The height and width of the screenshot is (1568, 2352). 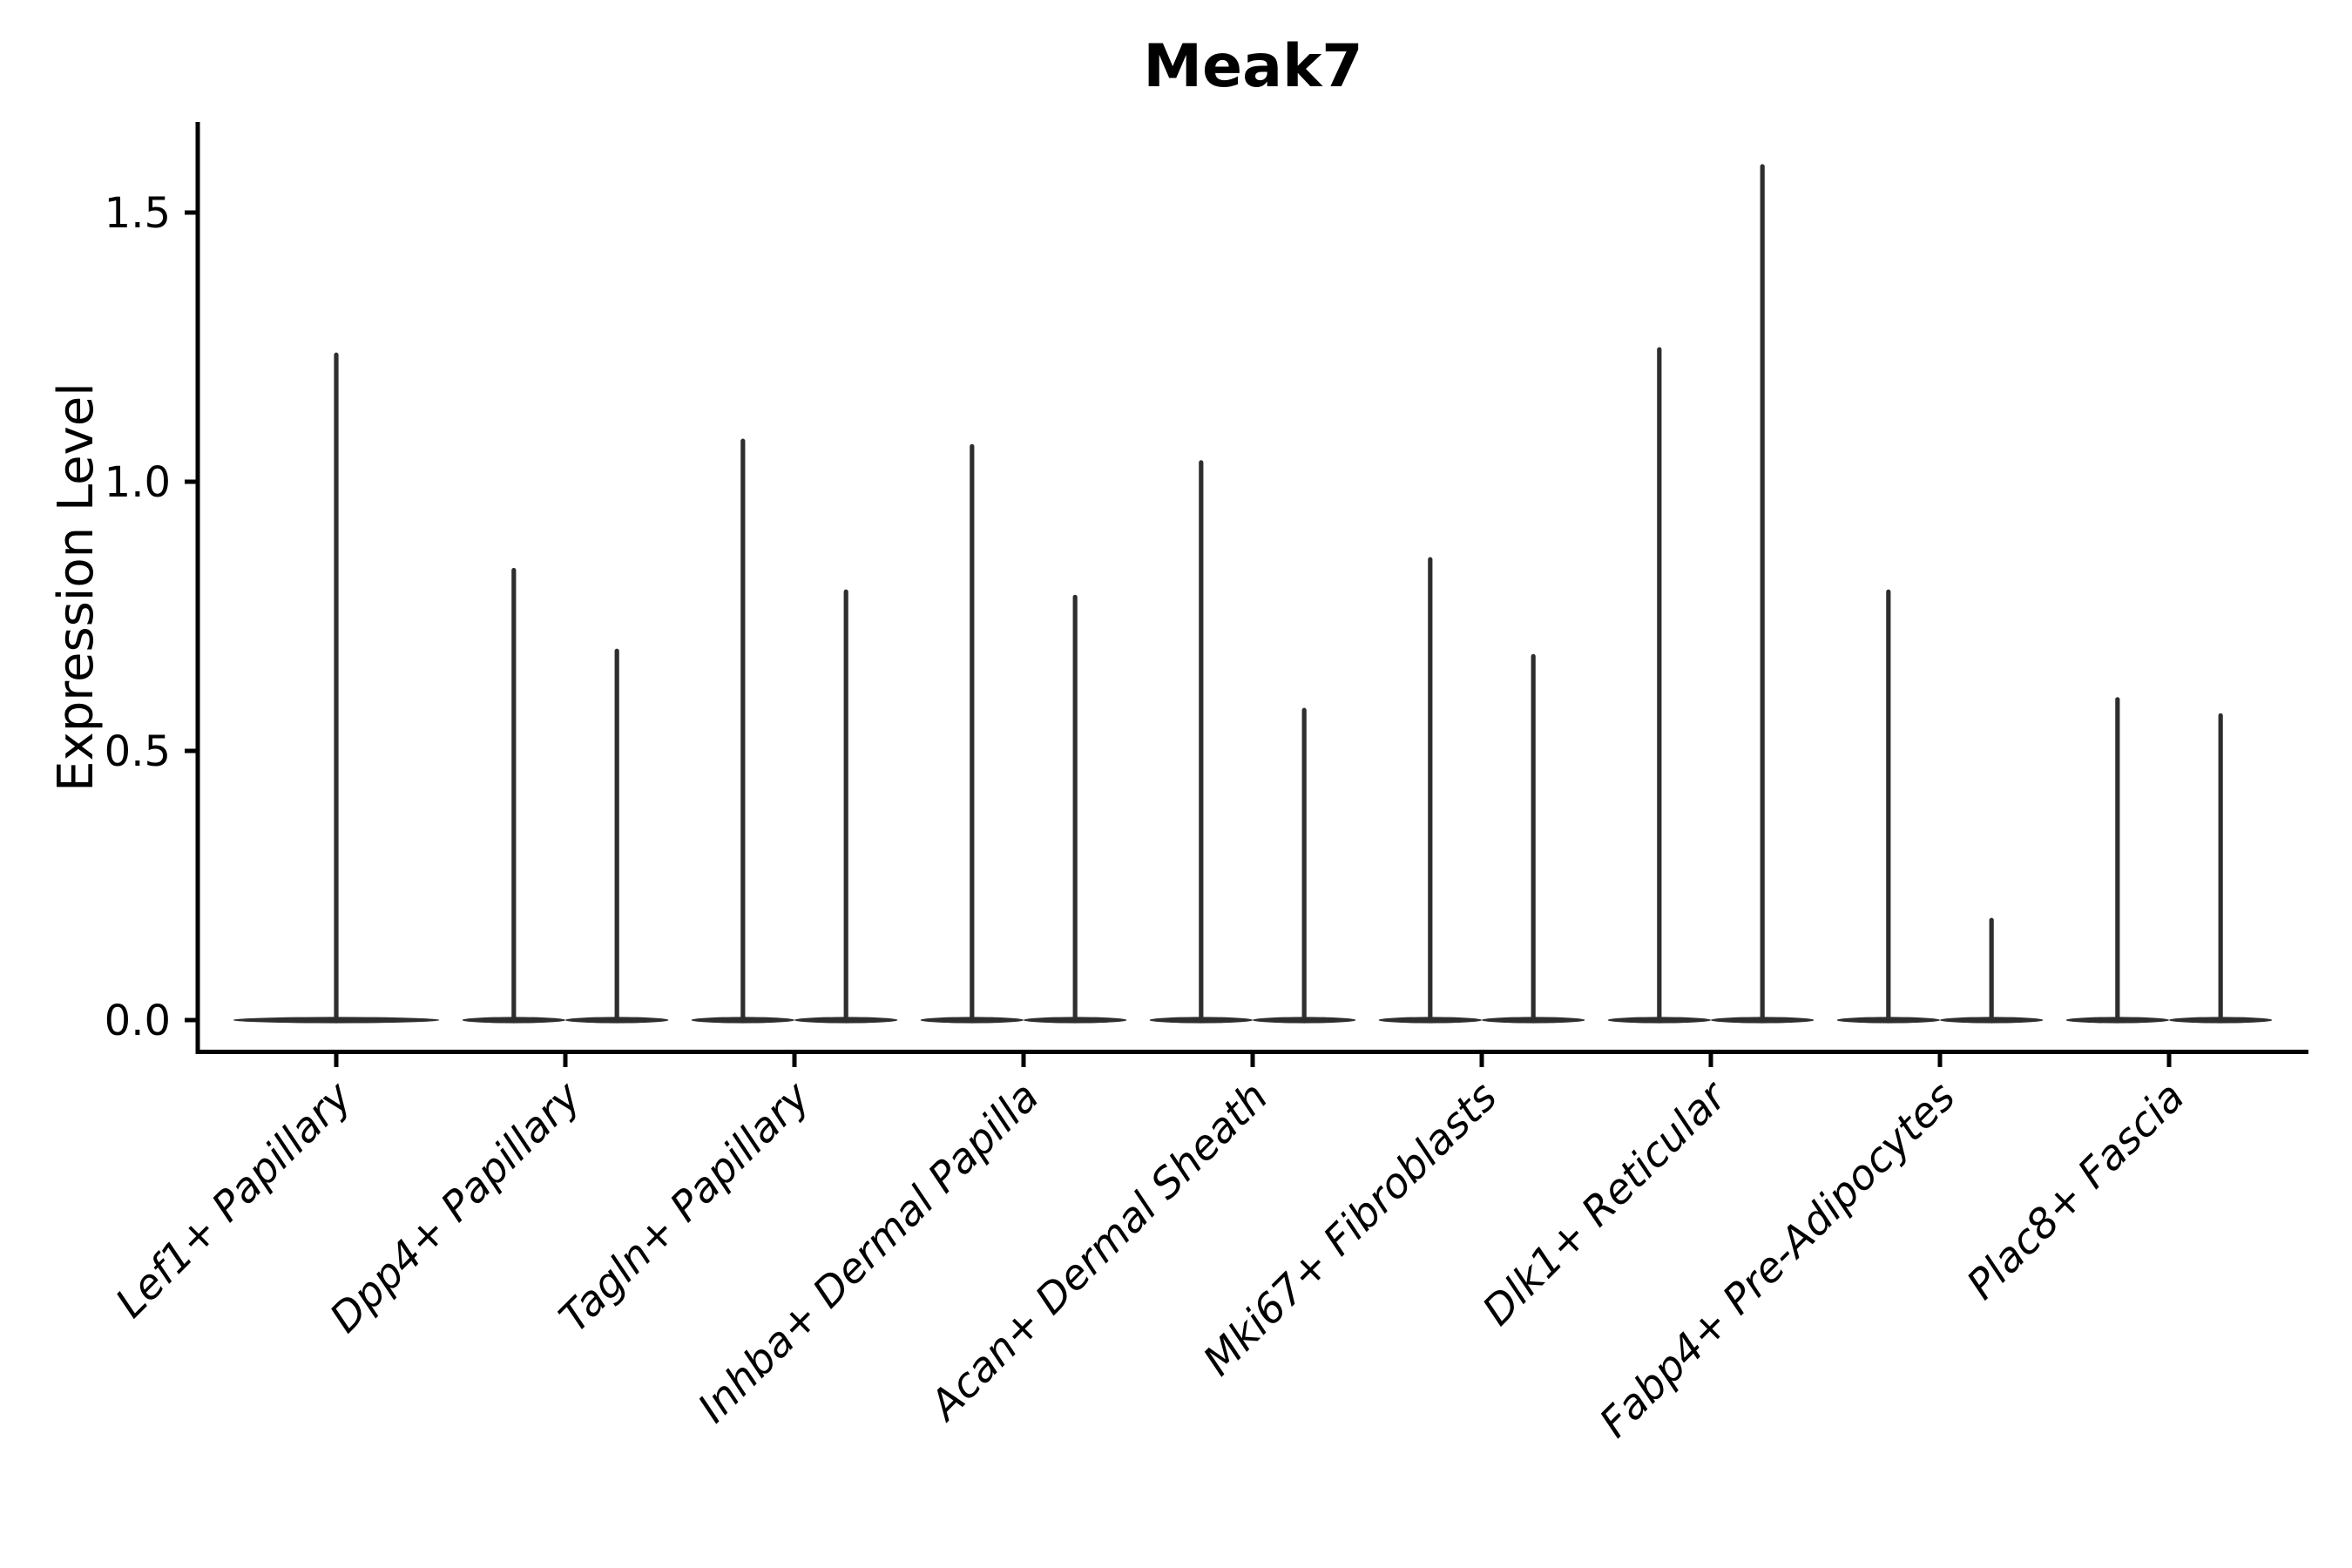 What do you see at coordinates (686, 1207) in the screenshot?
I see `x-tick-label: Tagln+ Papillary` at bounding box center [686, 1207].